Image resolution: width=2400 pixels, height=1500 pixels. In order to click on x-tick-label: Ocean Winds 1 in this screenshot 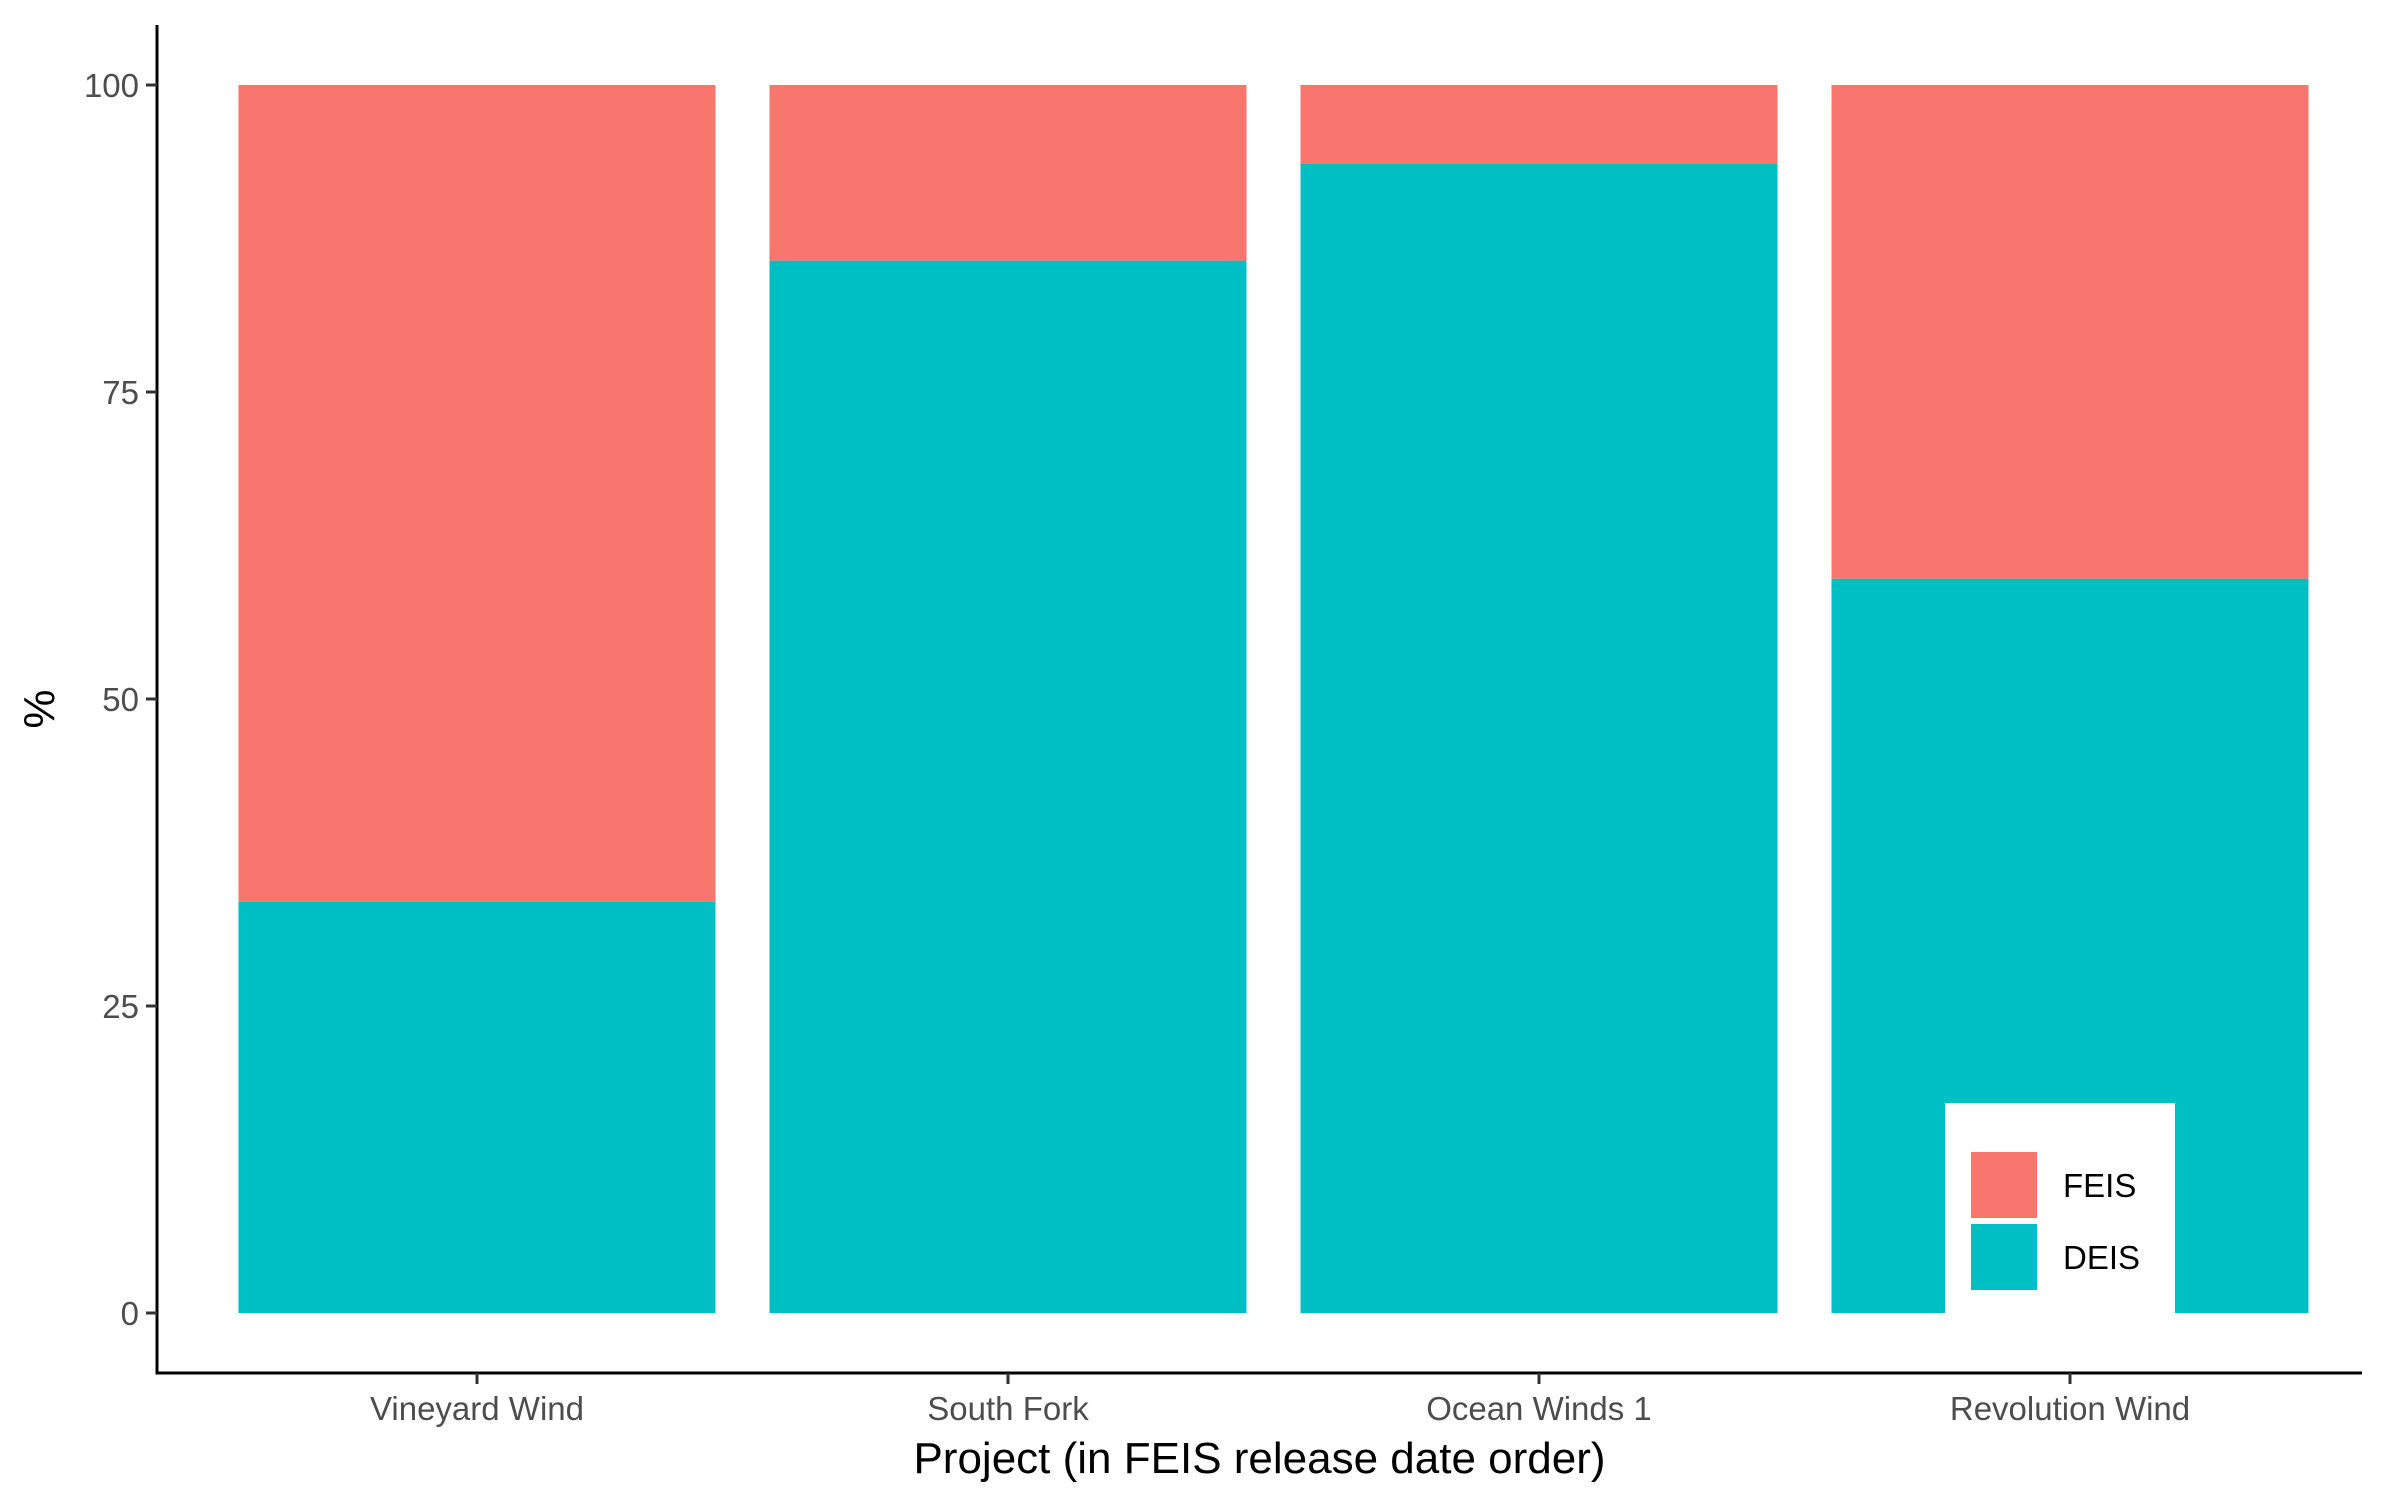, I will do `click(1539, 1408)`.